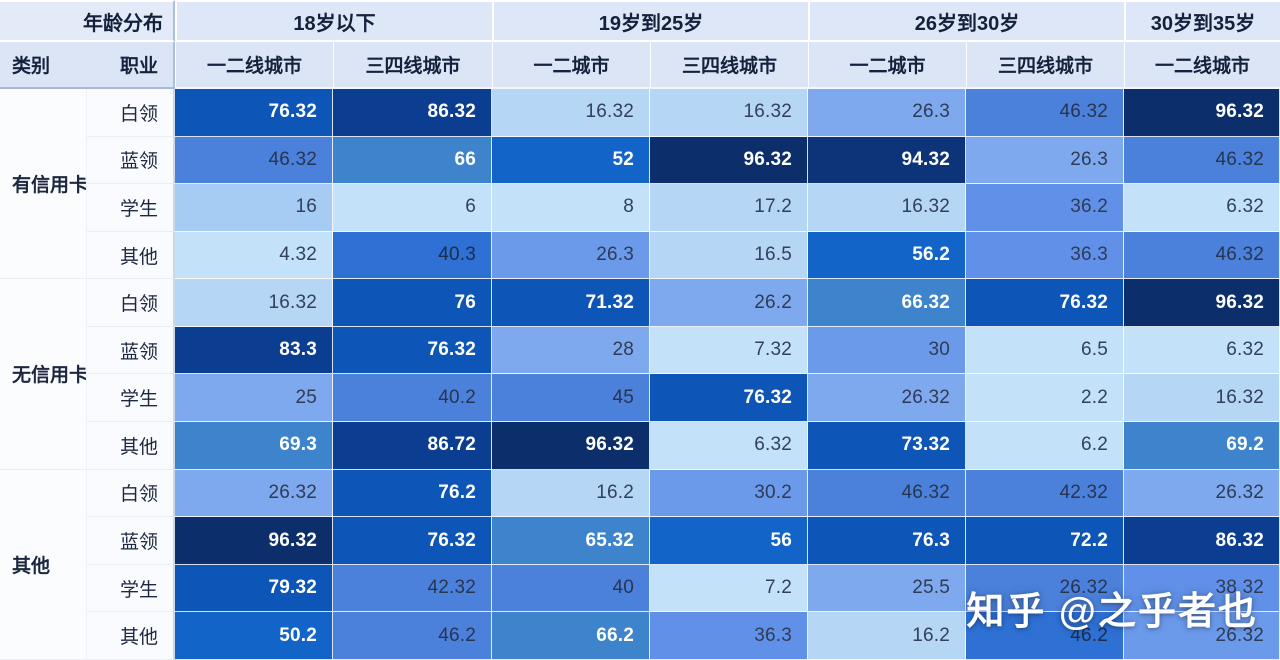  I want to click on heatmap-cell: 7.32, so click(729, 350).